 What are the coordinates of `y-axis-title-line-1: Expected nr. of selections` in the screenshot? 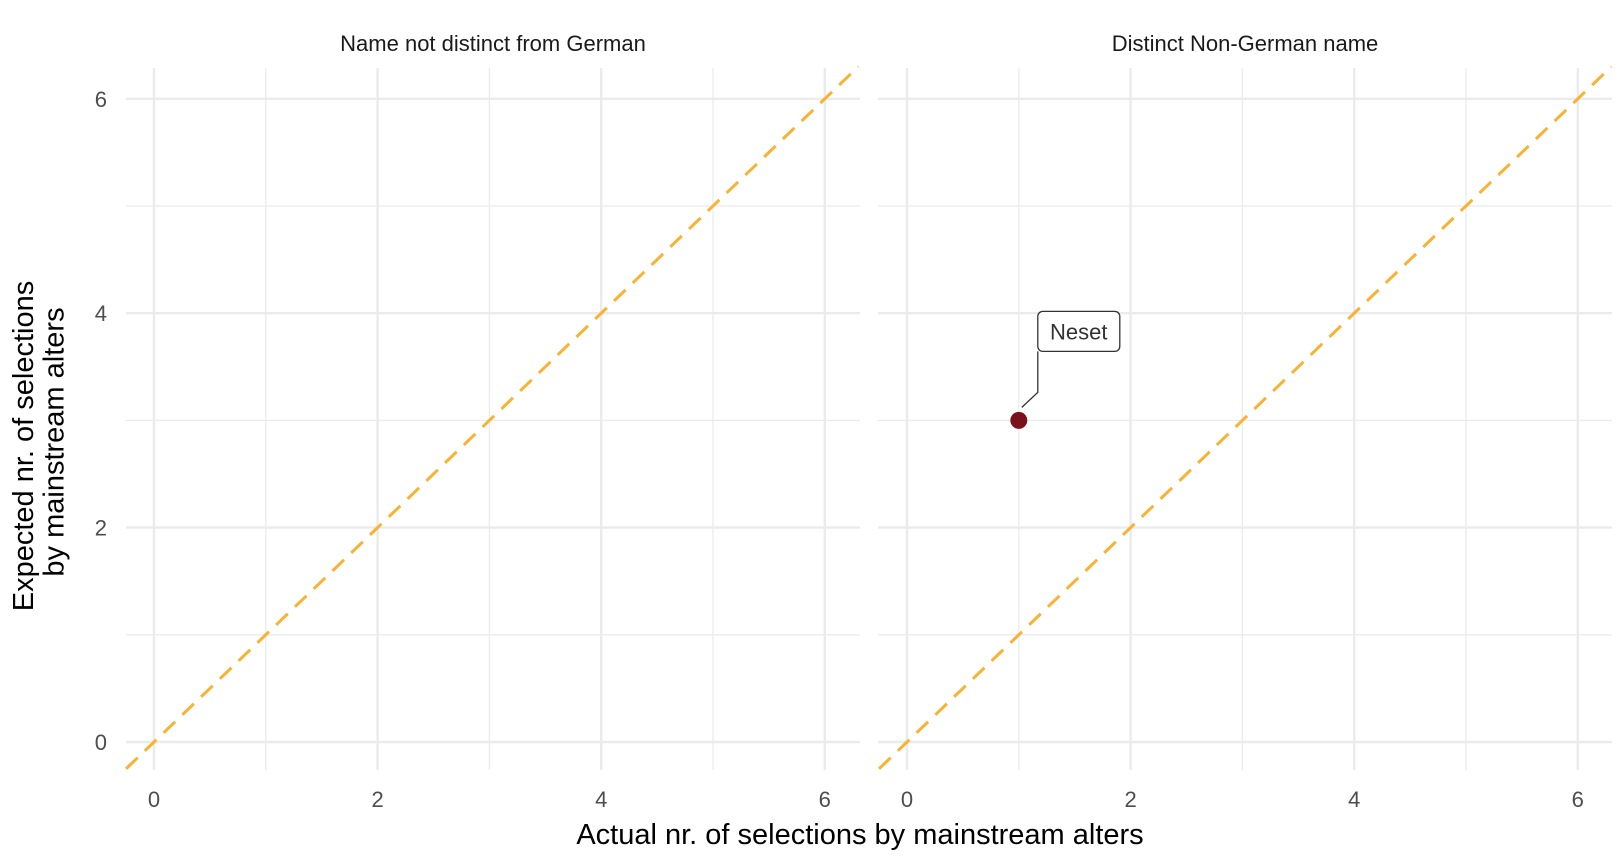 It's located at (24, 446).